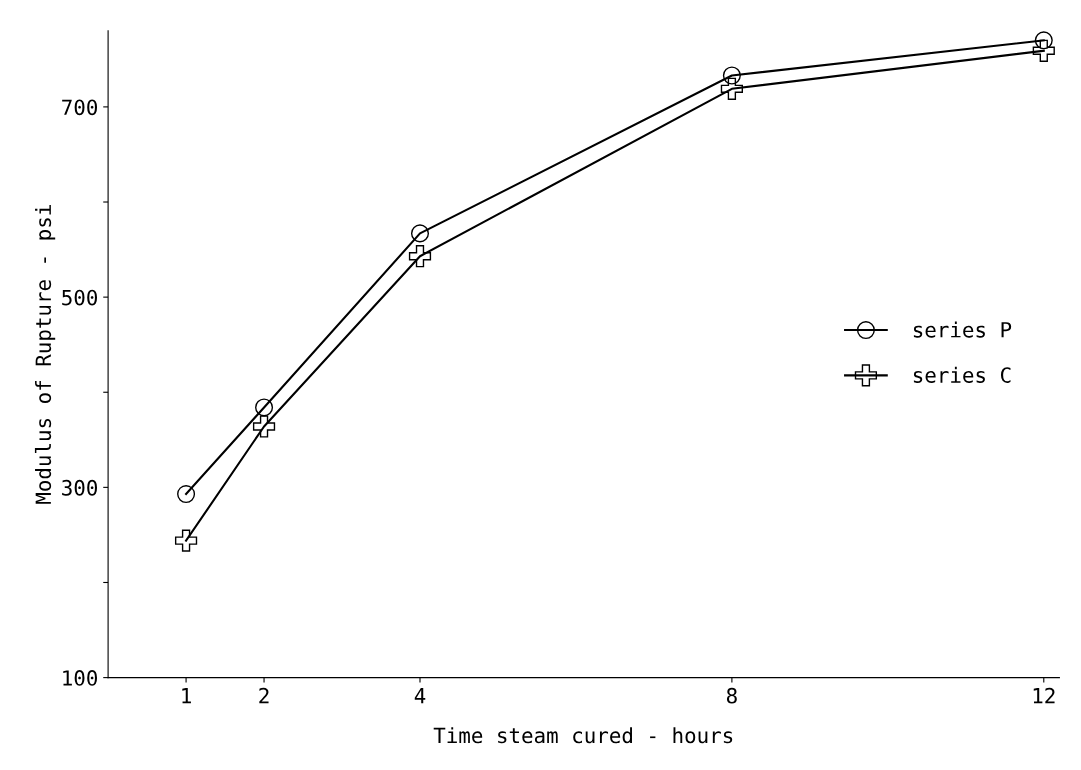 The image size is (1081, 770). What do you see at coordinates (264, 695) in the screenshot?
I see `x-tick-label: 2` at bounding box center [264, 695].